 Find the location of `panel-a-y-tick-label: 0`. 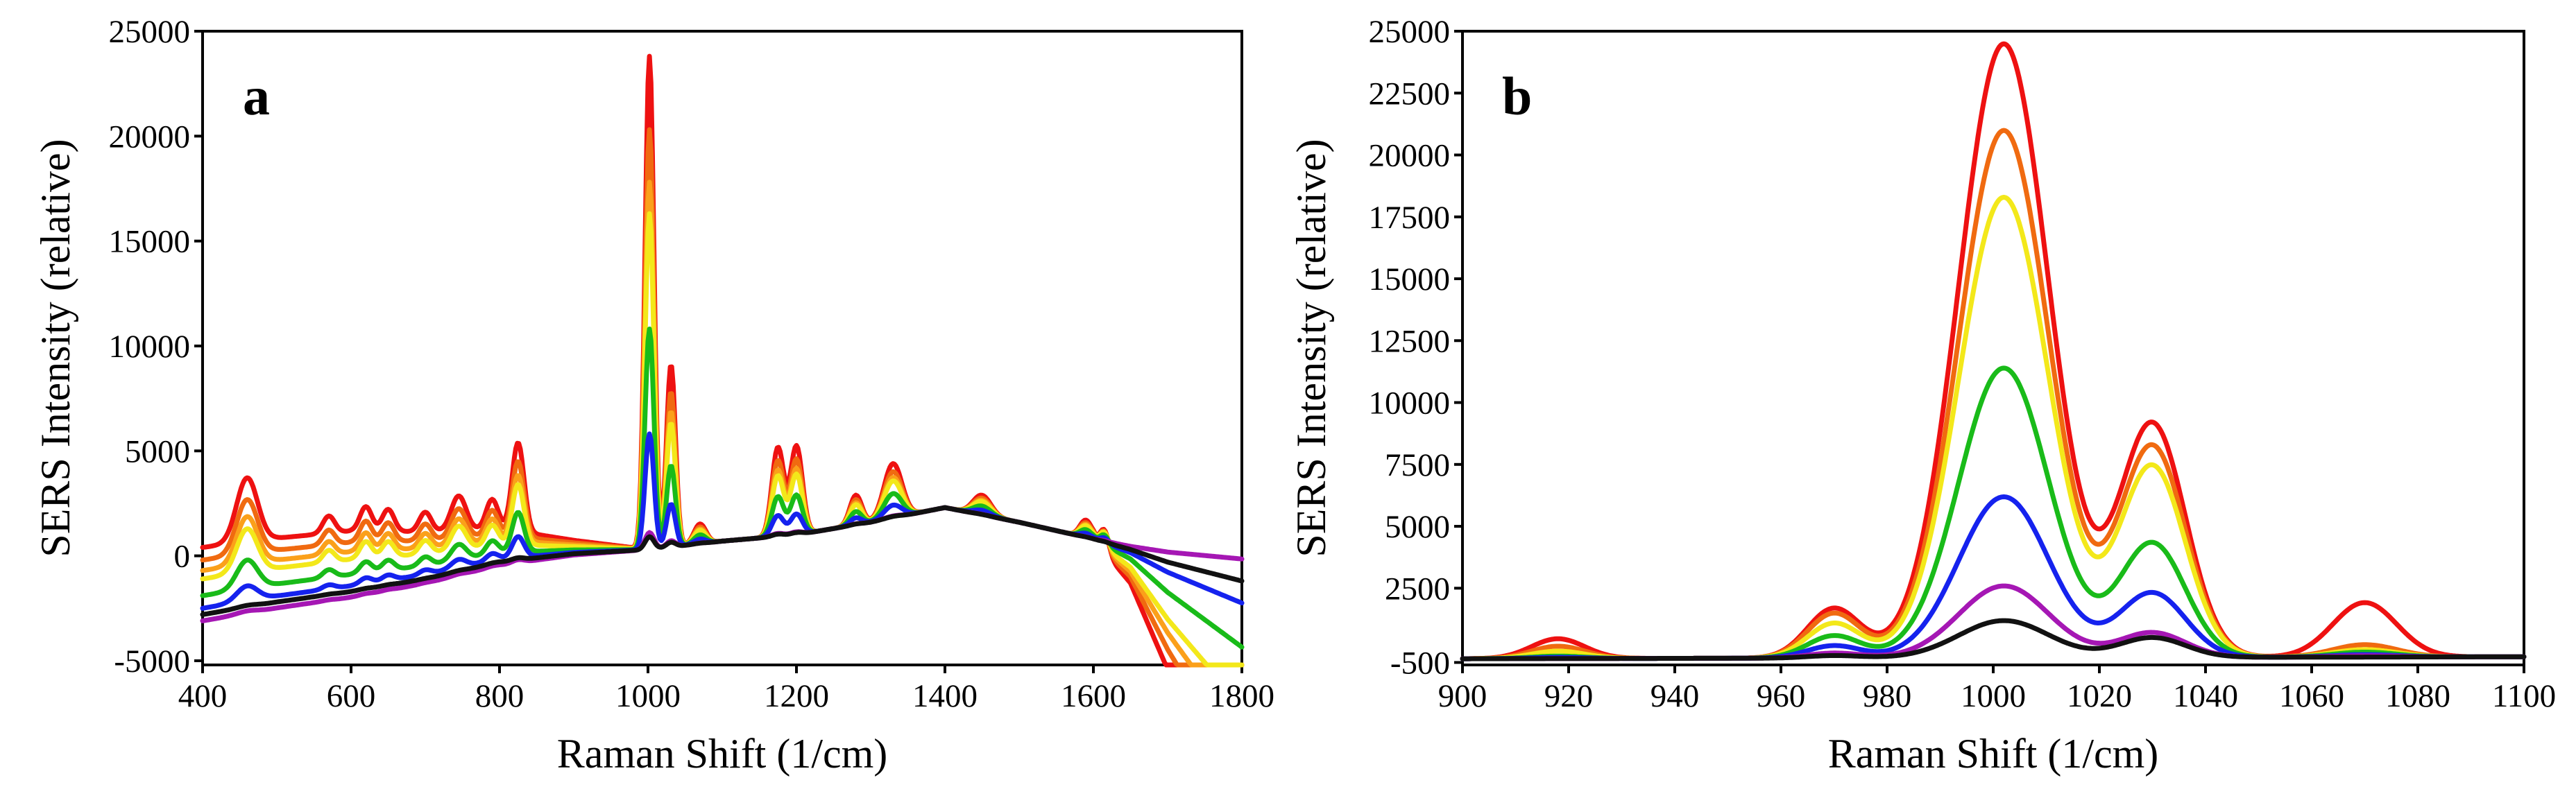

panel-a-y-tick-label: 0 is located at coordinates (182, 557).